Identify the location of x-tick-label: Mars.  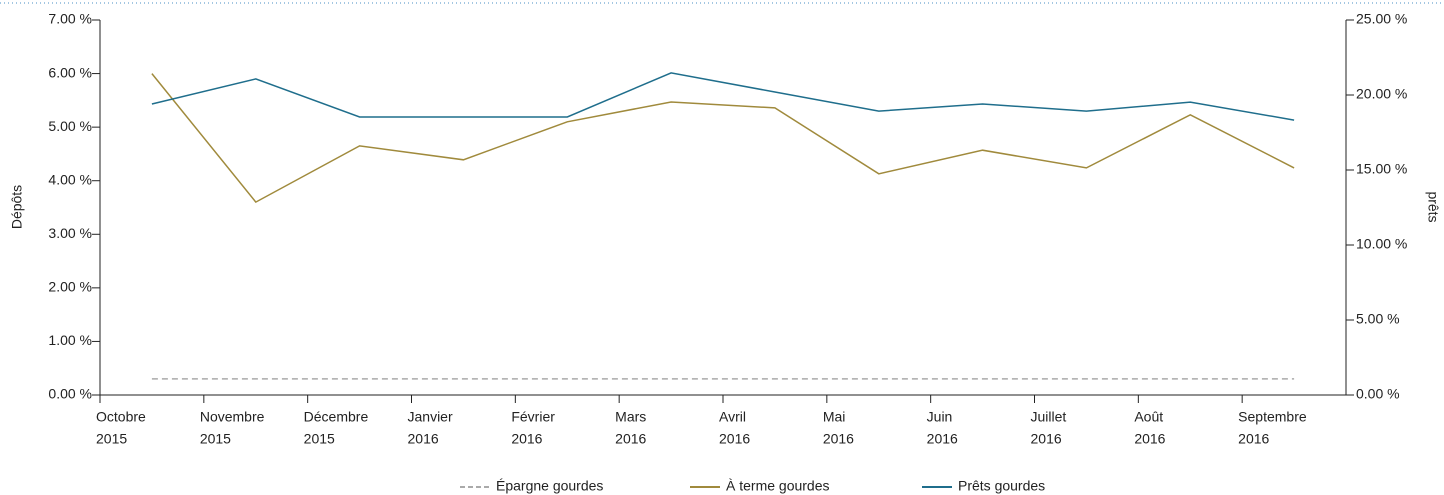
(630, 417).